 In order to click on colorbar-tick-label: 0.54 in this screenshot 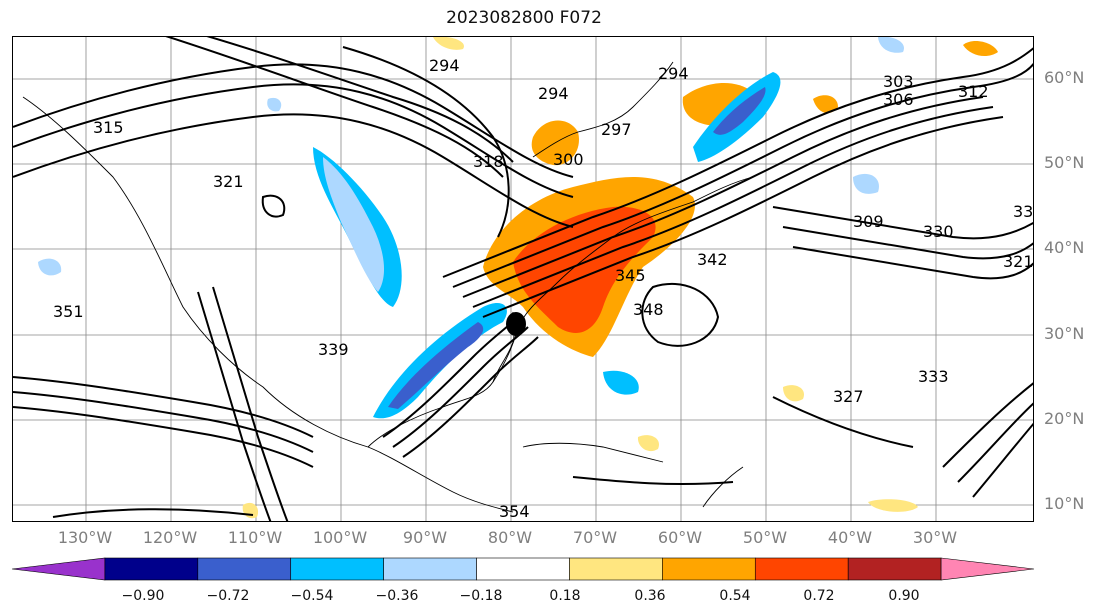, I will do `click(735, 596)`.